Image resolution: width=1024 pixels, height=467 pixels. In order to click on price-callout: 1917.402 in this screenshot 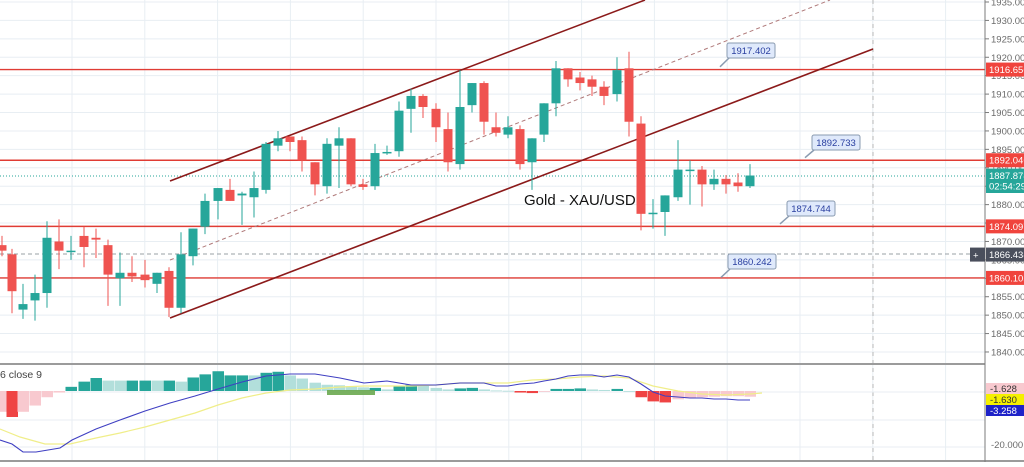, I will do `click(747, 55)`.